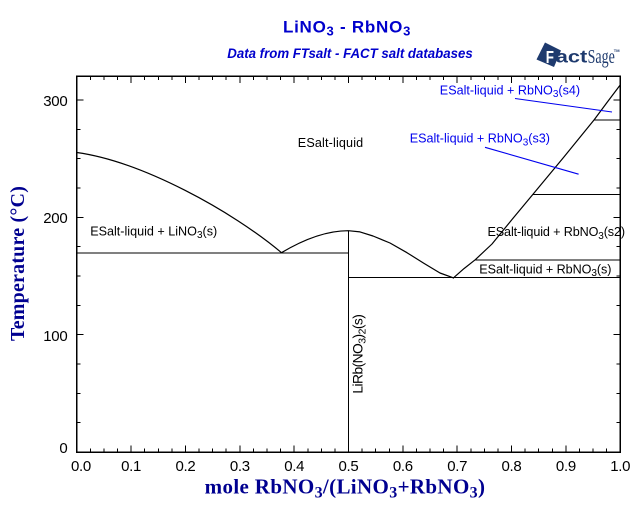 This screenshot has height=509, width=640. I want to click on svg-text: Temperature (°C), so click(18, 263).